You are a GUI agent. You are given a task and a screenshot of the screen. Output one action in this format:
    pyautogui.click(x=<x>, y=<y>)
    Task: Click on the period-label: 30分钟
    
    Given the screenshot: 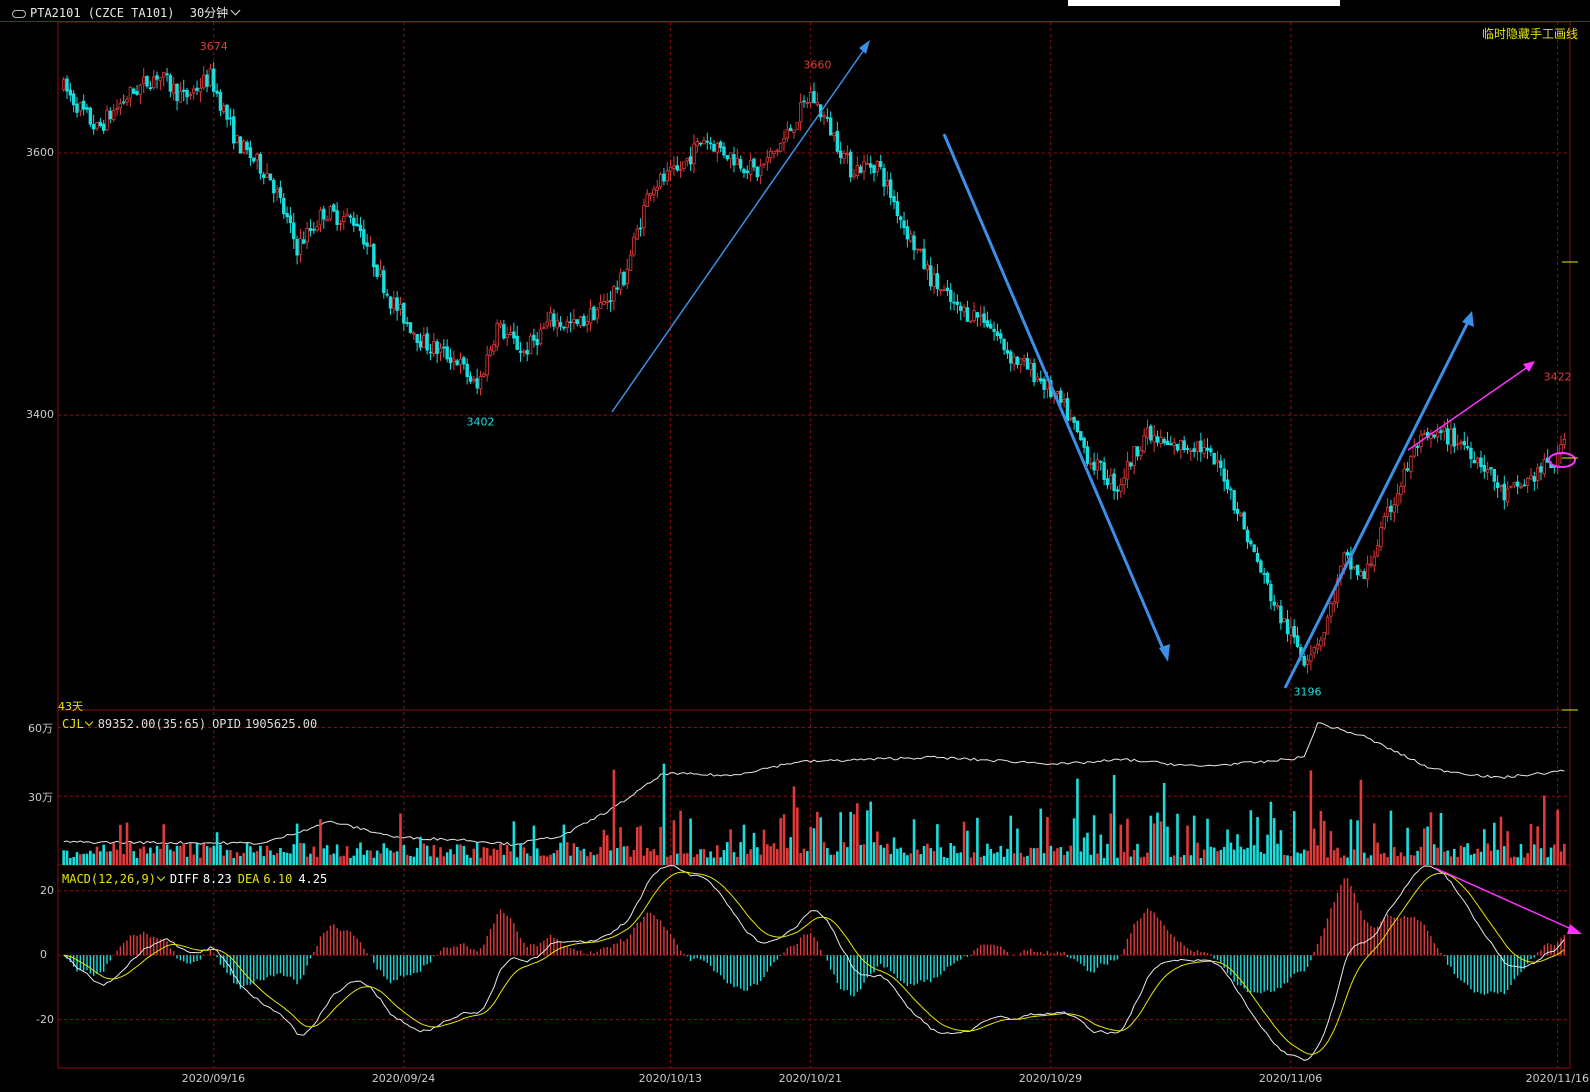 What is the action you would take?
    pyautogui.click(x=209, y=13)
    